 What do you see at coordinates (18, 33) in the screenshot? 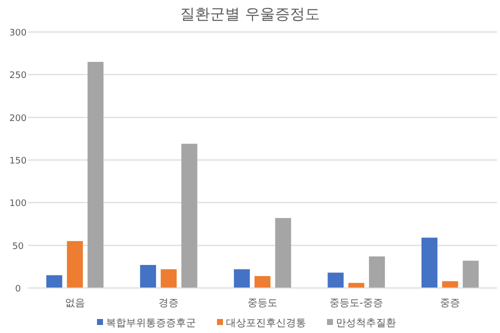
I see `y-tick-label: 300` at bounding box center [18, 33].